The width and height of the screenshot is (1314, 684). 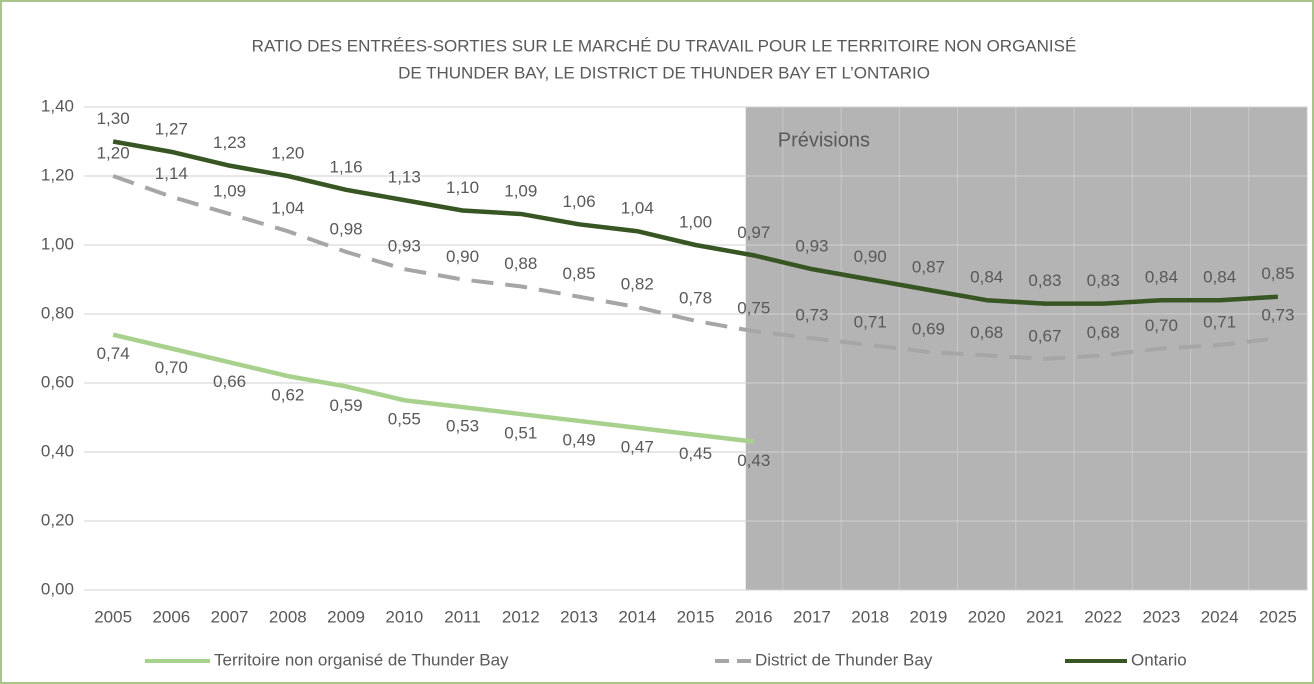 What do you see at coordinates (520, 433) in the screenshot?
I see `data-label: 0,51` at bounding box center [520, 433].